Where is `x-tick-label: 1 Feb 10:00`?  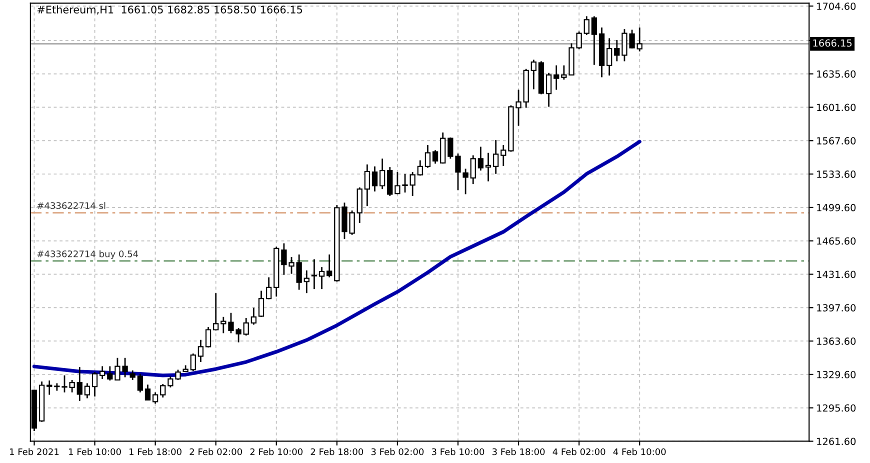
x-tick-label: 1 Feb 10:00 is located at coordinates (95, 452).